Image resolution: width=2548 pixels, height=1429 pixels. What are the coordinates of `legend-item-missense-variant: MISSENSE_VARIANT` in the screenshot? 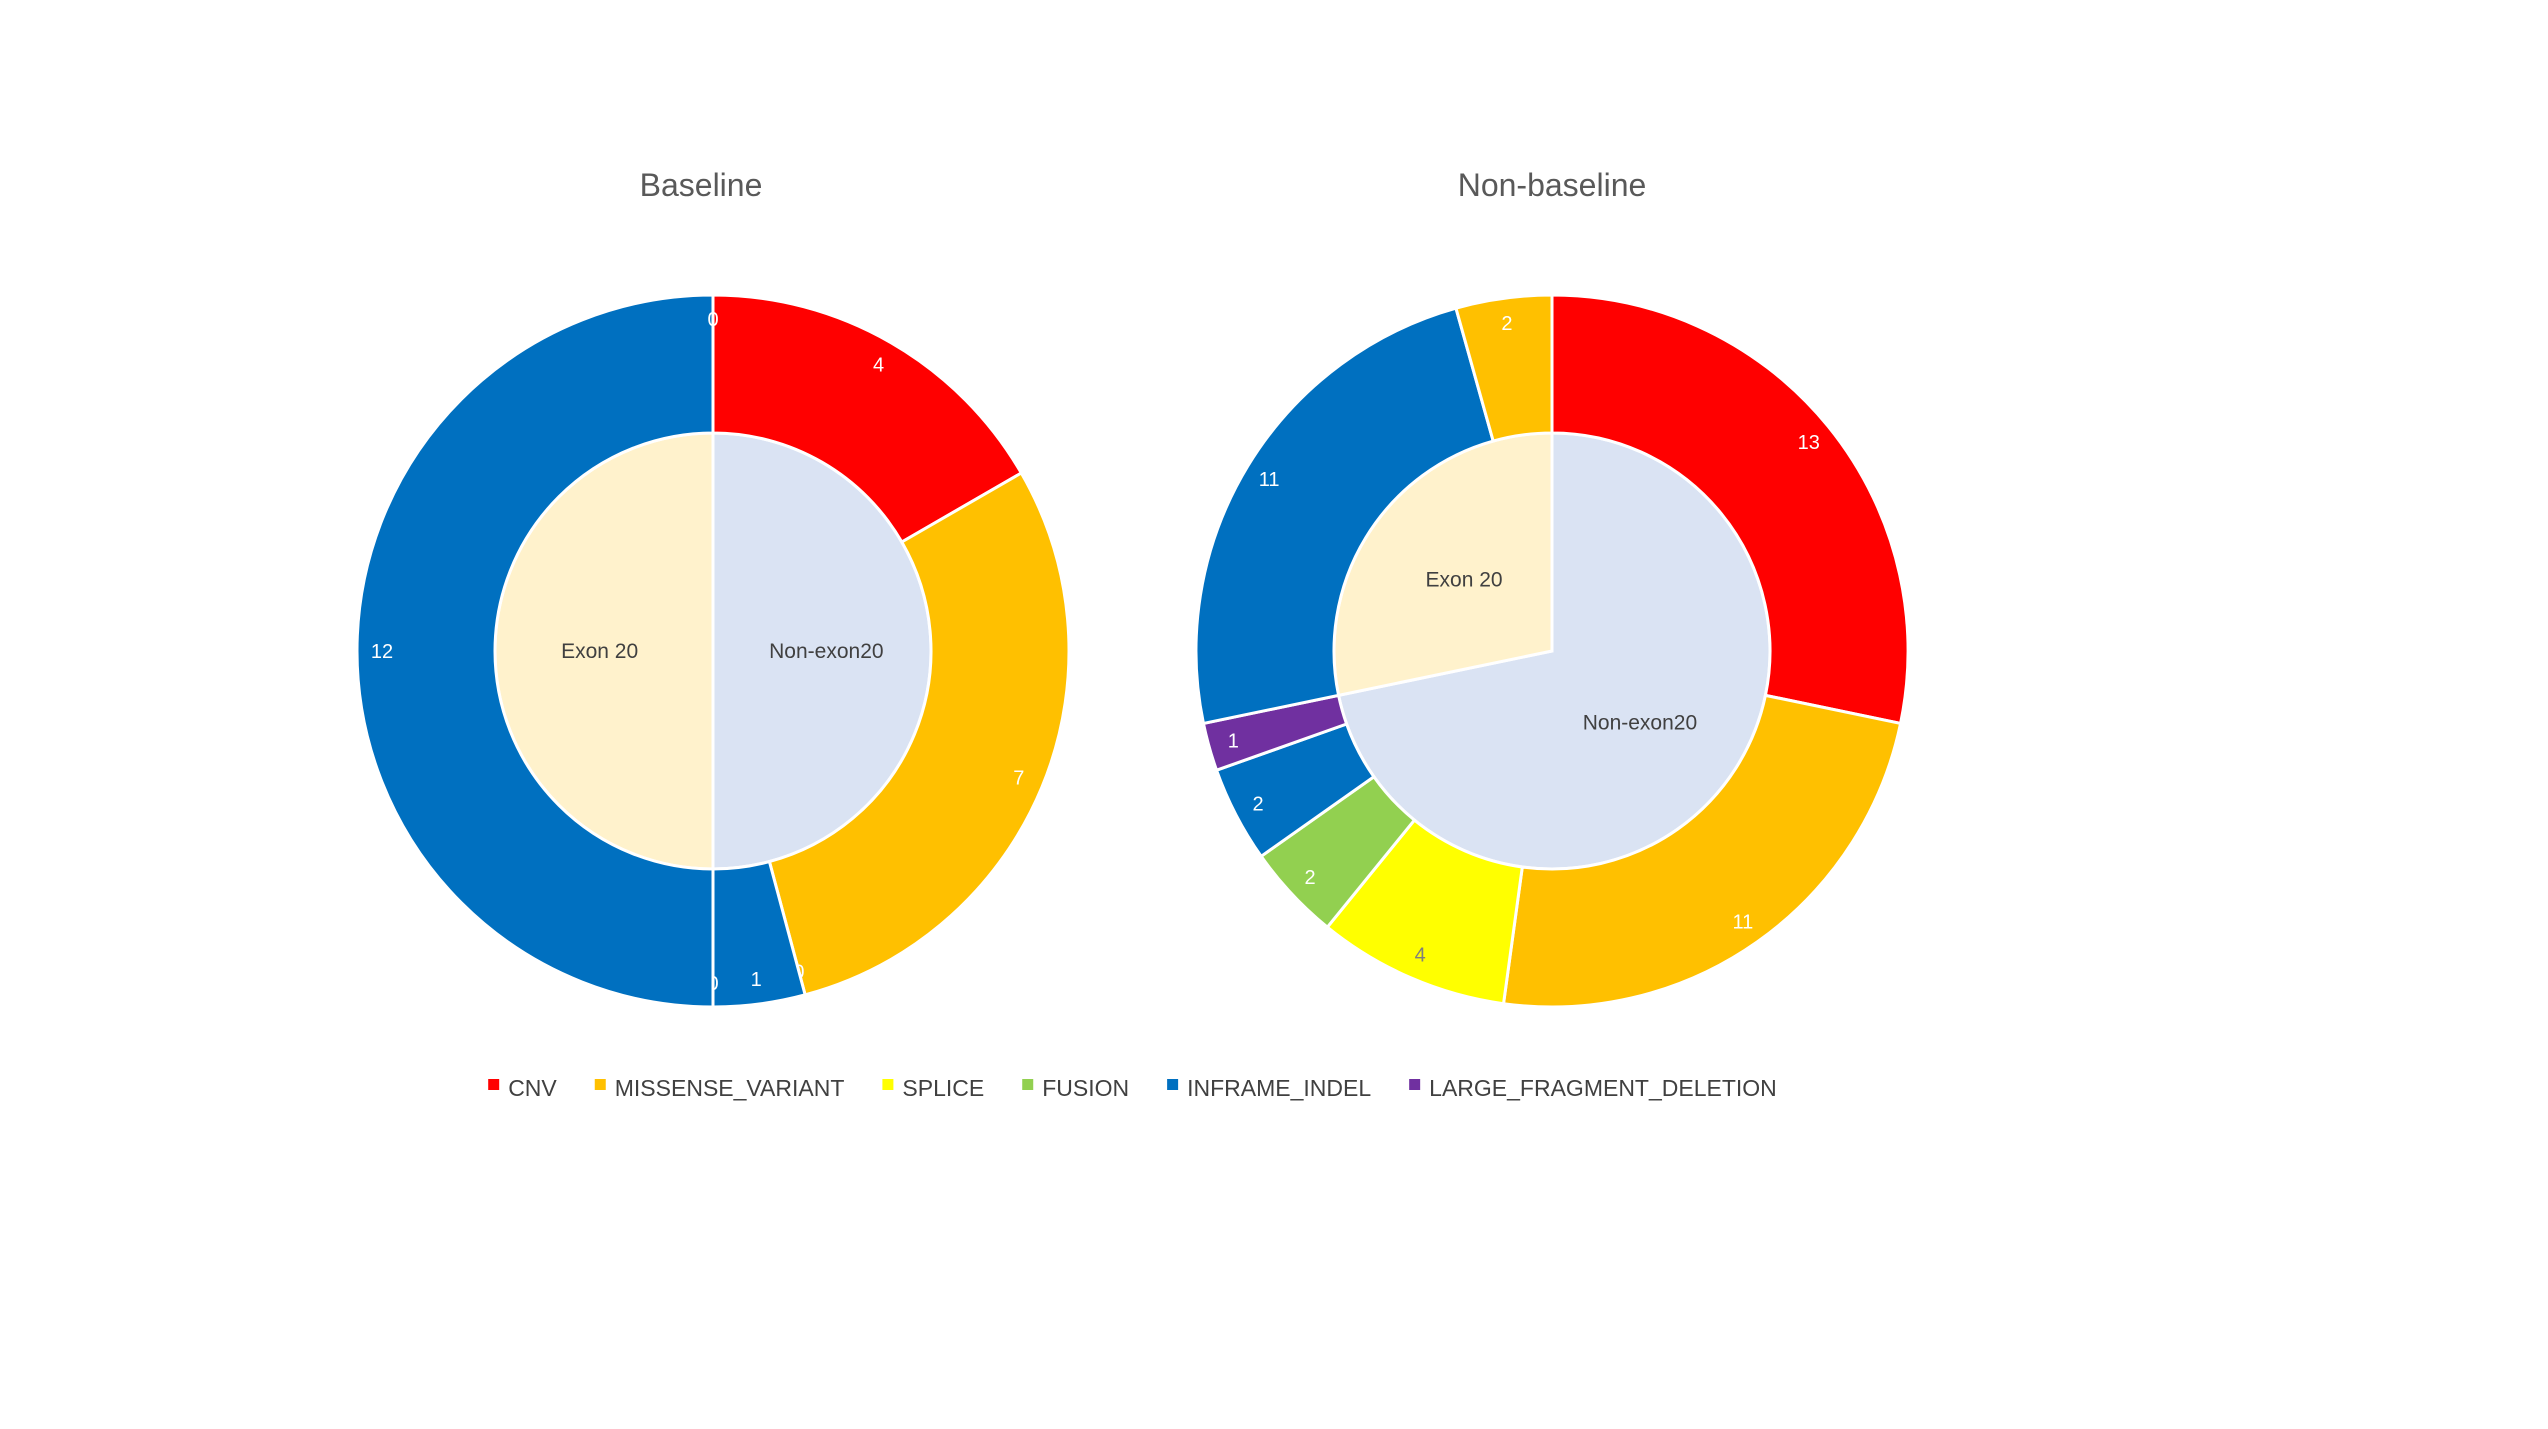 It's located at (719, 1088).